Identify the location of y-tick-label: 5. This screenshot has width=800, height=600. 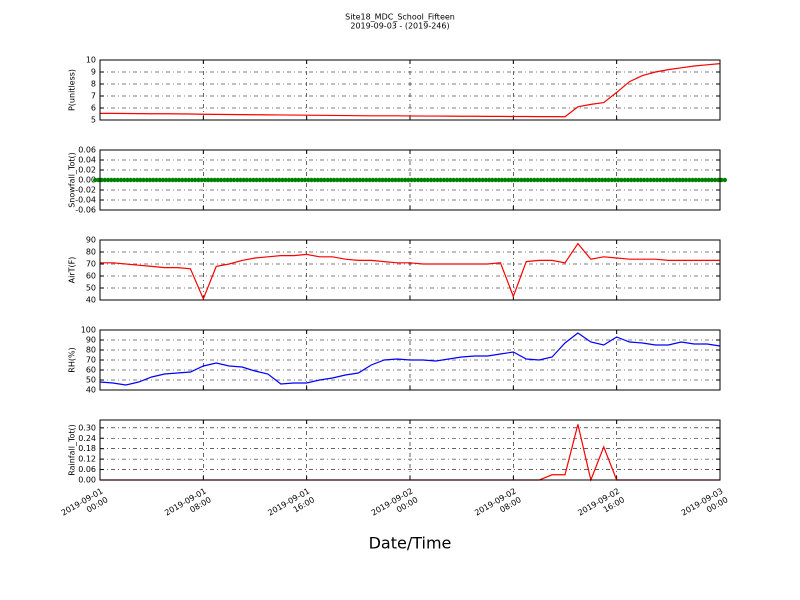
(93, 120).